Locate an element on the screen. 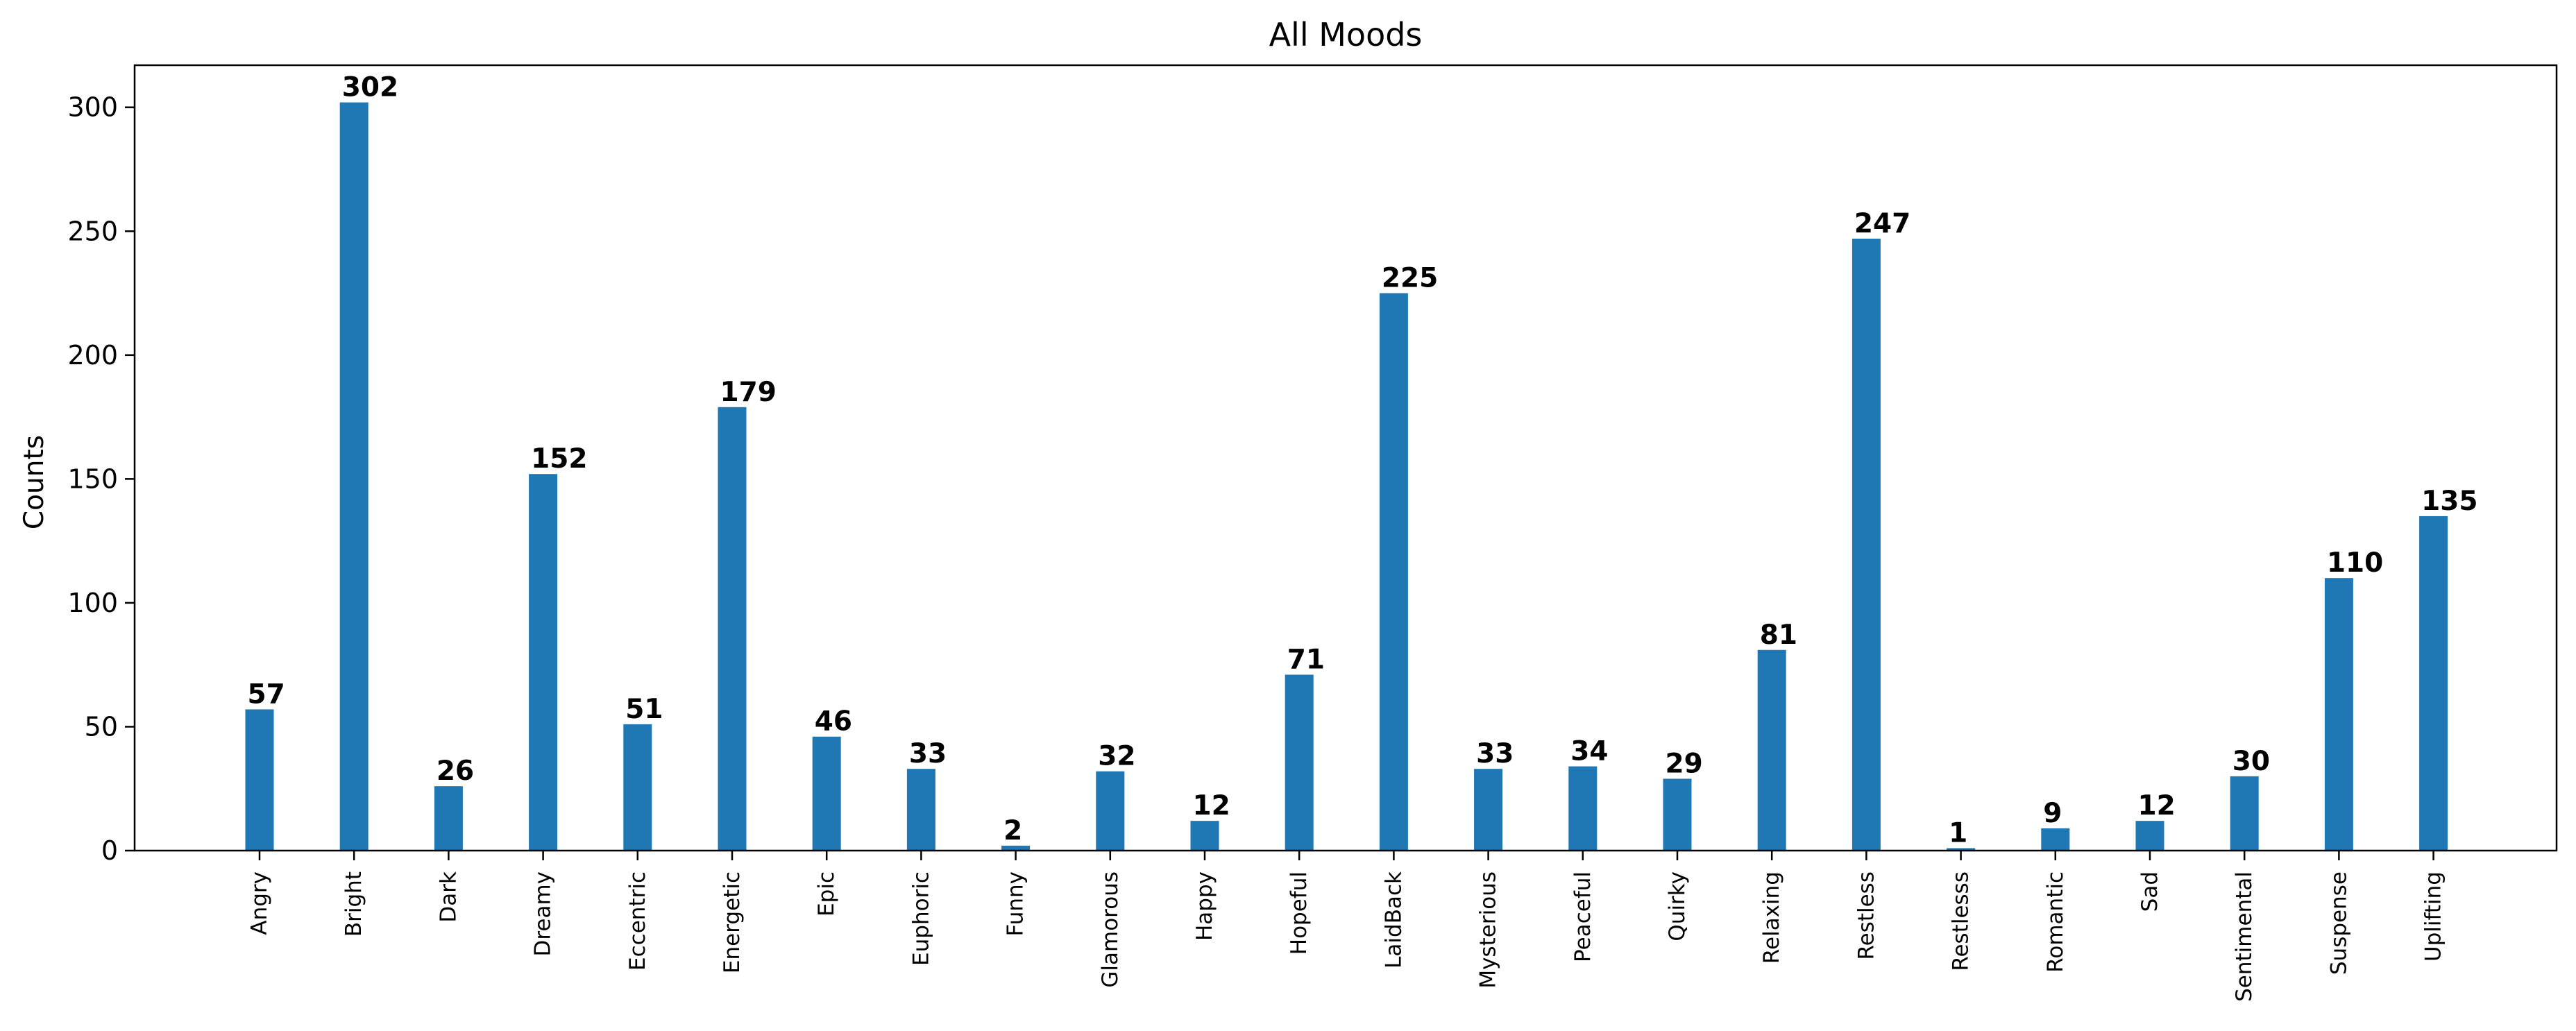 This screenshot has width=2576, height=1031. x-tick-label-sad: Sad is located at coordinates (2150, 891).